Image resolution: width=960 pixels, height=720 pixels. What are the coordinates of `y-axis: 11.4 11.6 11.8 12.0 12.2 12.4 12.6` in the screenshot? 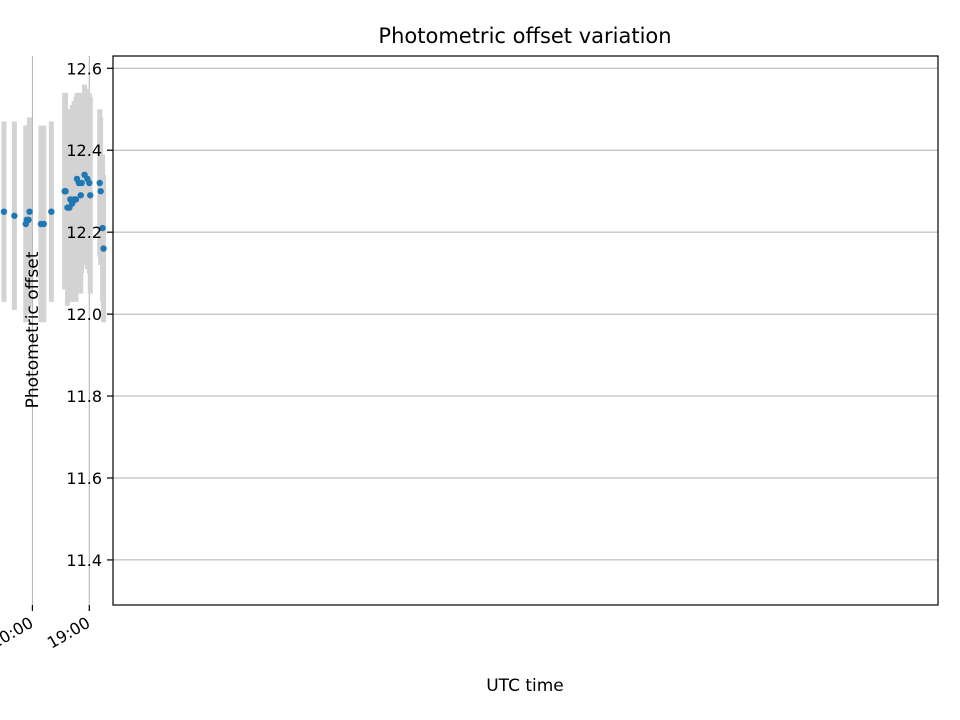 It's located at (89, 314).